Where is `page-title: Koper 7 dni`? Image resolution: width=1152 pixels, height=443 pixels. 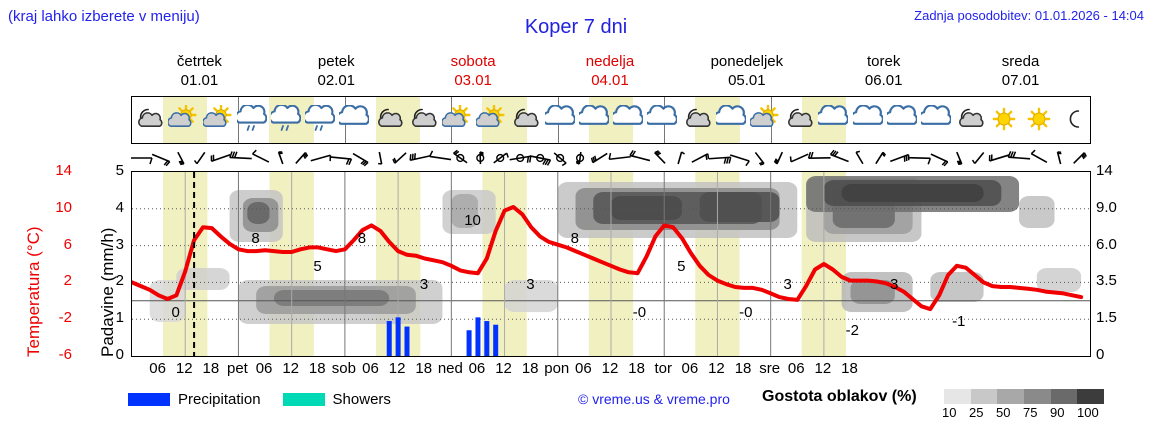
page-title: Koper 7 dni is located at coordinates (576, 27).